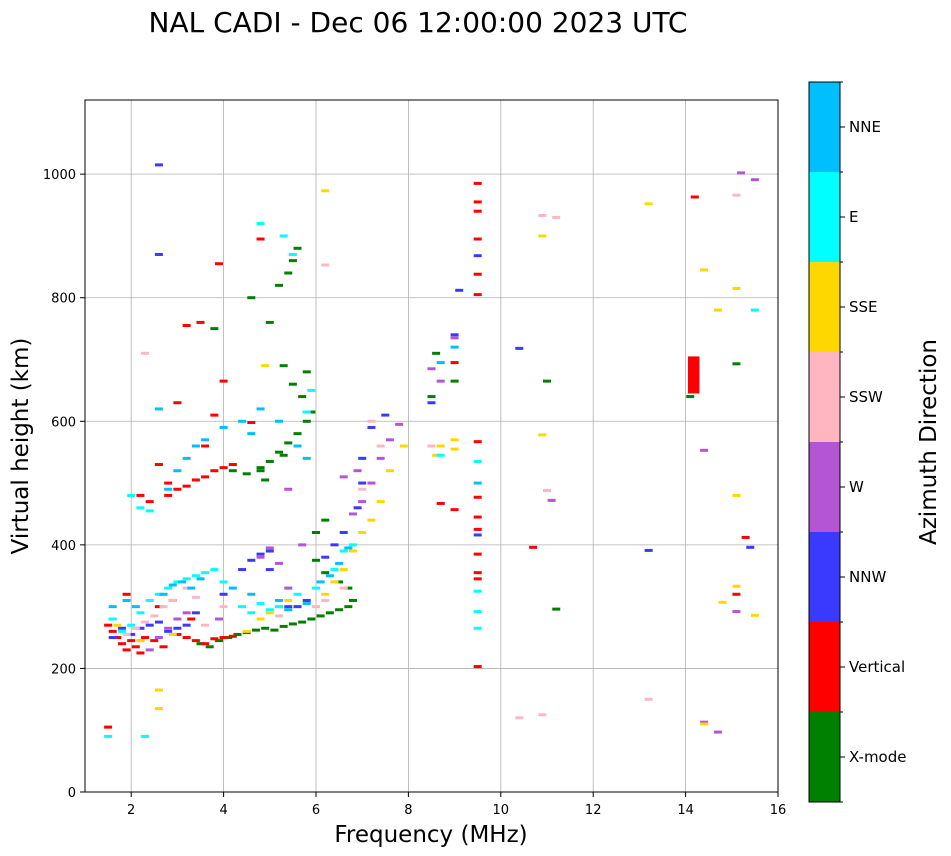  What do you see at coordinates (824, 577) in the screenshot?
I see `colorbar-segment-nnw` at bounding box center [824, 577].